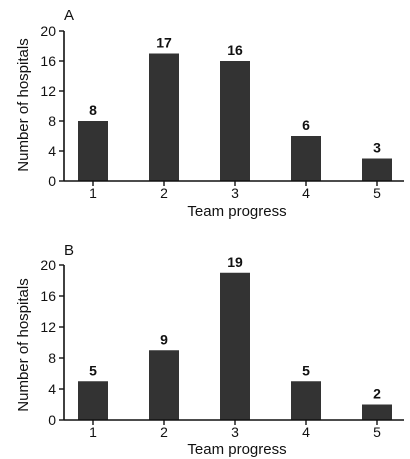 The image size is (410, 459). Describe the element at coordinates (235, 50) in the screenshot. I see `data-label: 16` at that location.